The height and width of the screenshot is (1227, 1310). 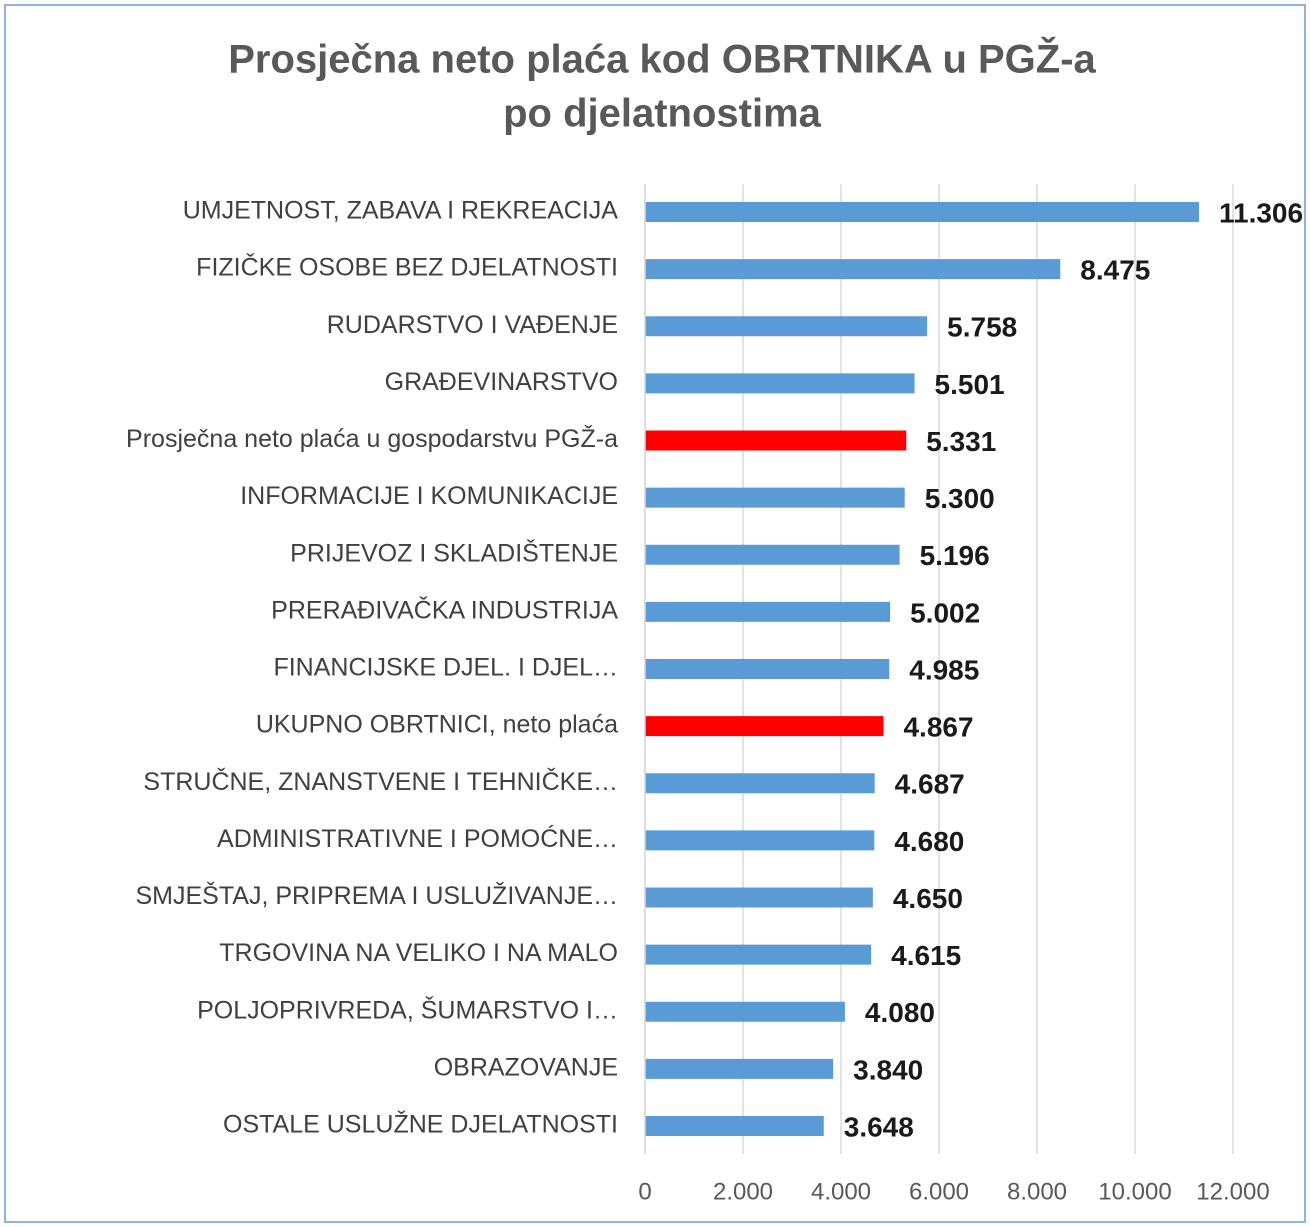 What do you see at coordinates (407, 267) in the screenshot?
I see `category-label: FIZIČKE OSOBE BEZ DJELATNOSTI` at bounding box center [407, 267].